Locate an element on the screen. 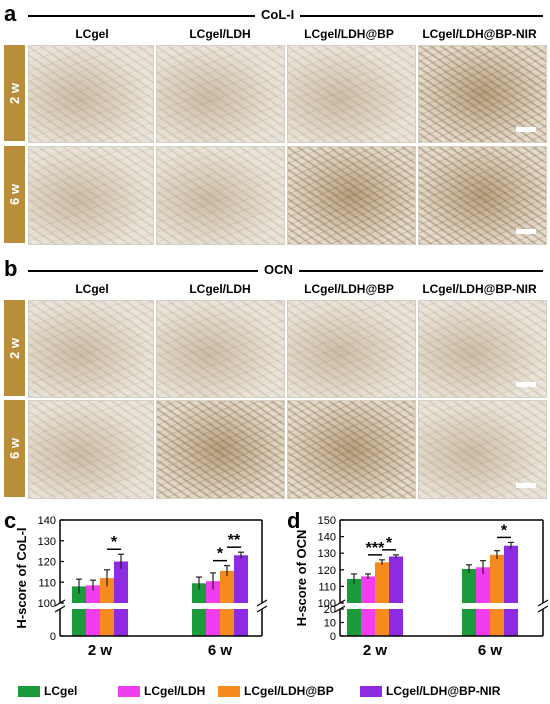  significance-label: ** is located at coordinates (234, 540).